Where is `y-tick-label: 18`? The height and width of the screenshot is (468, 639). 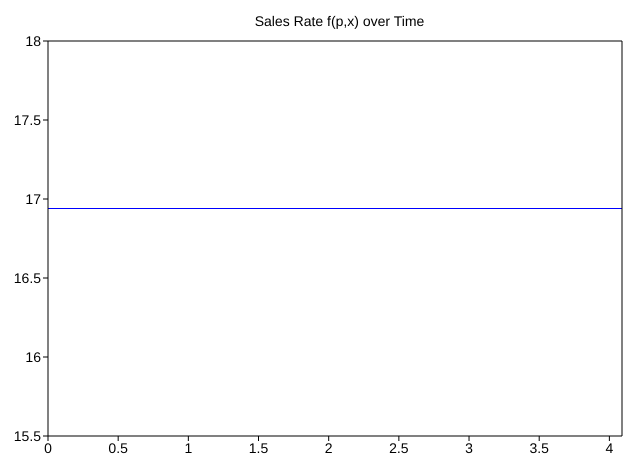 y-tick-label: 18 is located at coordinates (33, 40).